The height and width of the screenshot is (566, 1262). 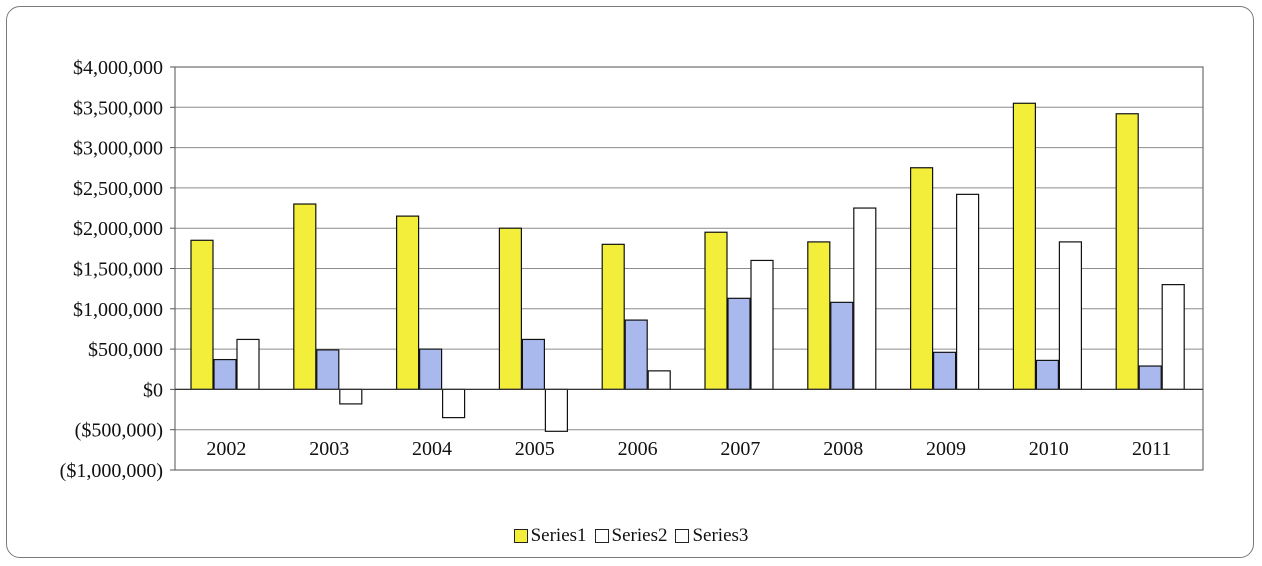 I want to click on y-tick-label: $1,000,000, so click(x=118, y=310).